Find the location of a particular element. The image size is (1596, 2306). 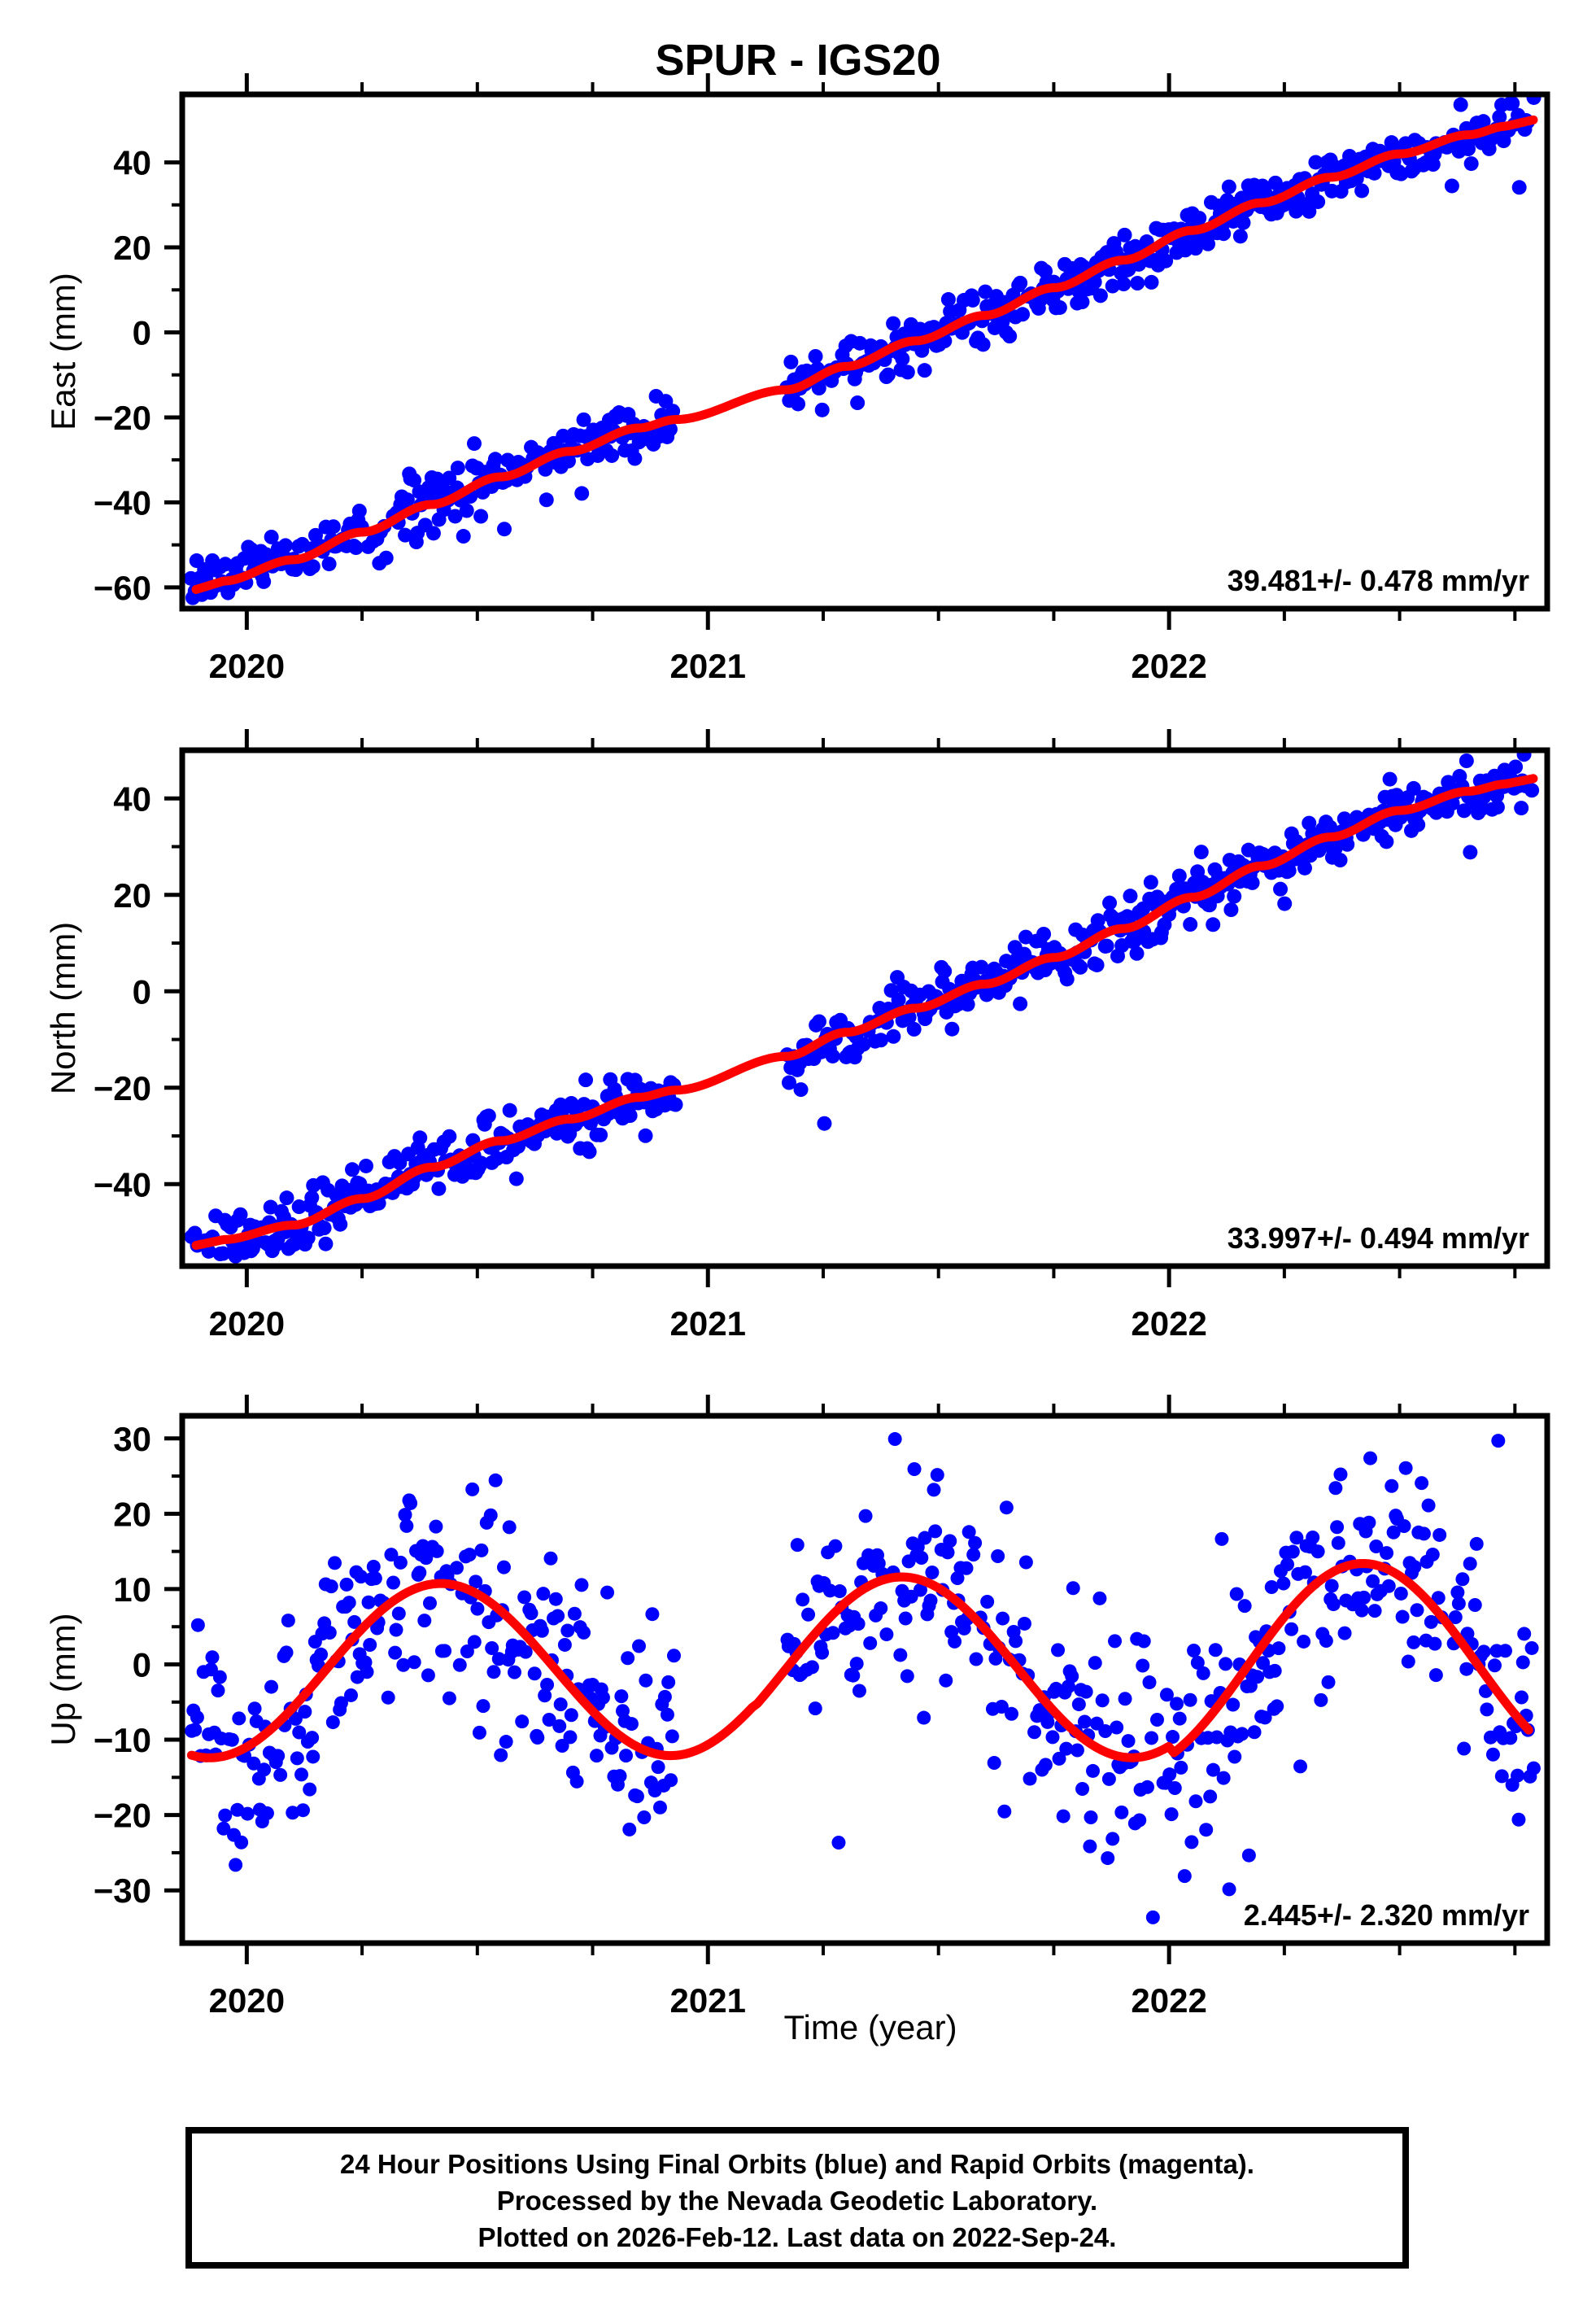

page-title: SPUR - IGS20 is located at coordinates (797, 61).